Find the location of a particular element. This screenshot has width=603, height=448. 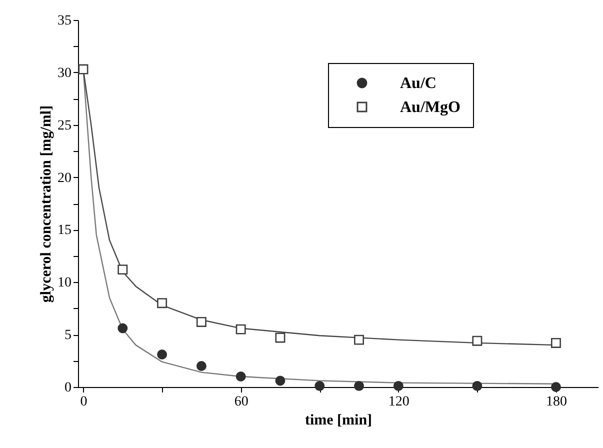

y-tick-label: 35 is located at coordinates (65, 21).